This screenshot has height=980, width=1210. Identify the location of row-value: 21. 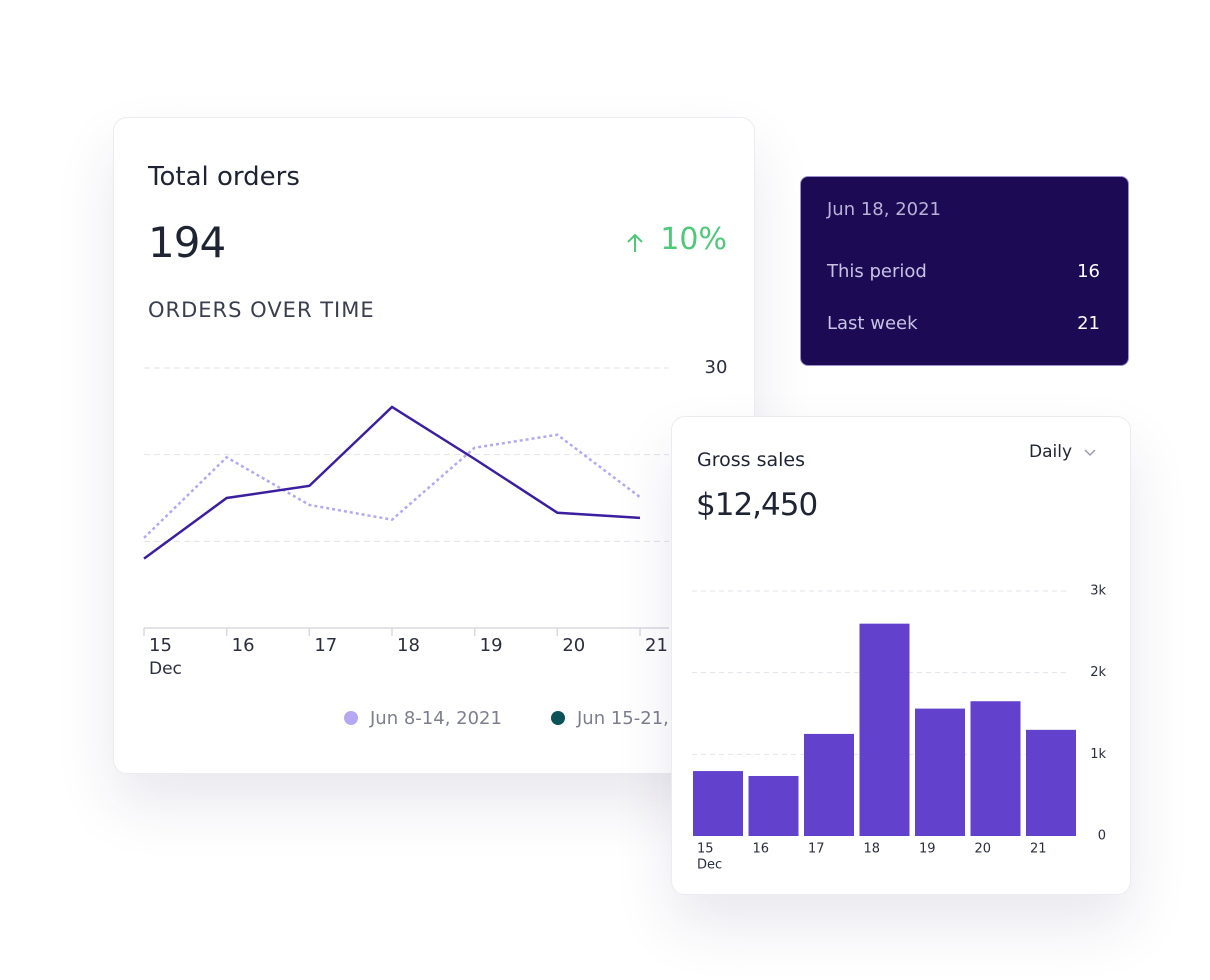
(1088, 323).